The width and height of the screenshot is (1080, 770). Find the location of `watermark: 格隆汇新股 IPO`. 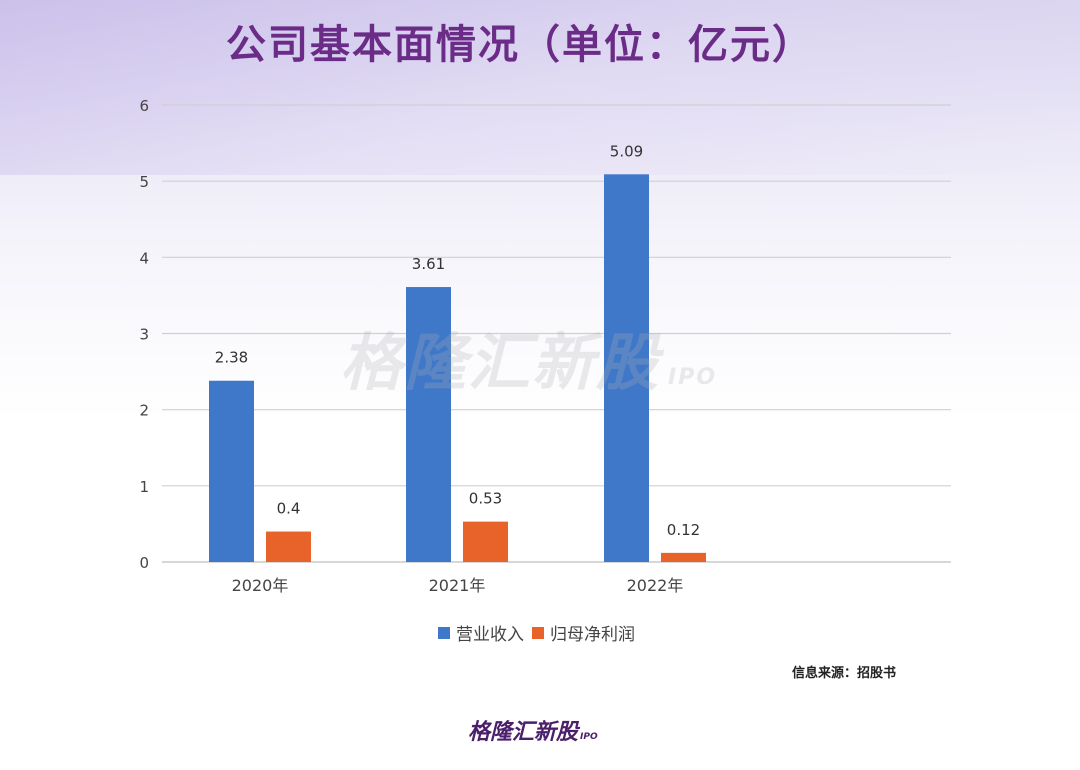

watermark: 格隆汇新股 IPO is located at coordinates (528, 357).